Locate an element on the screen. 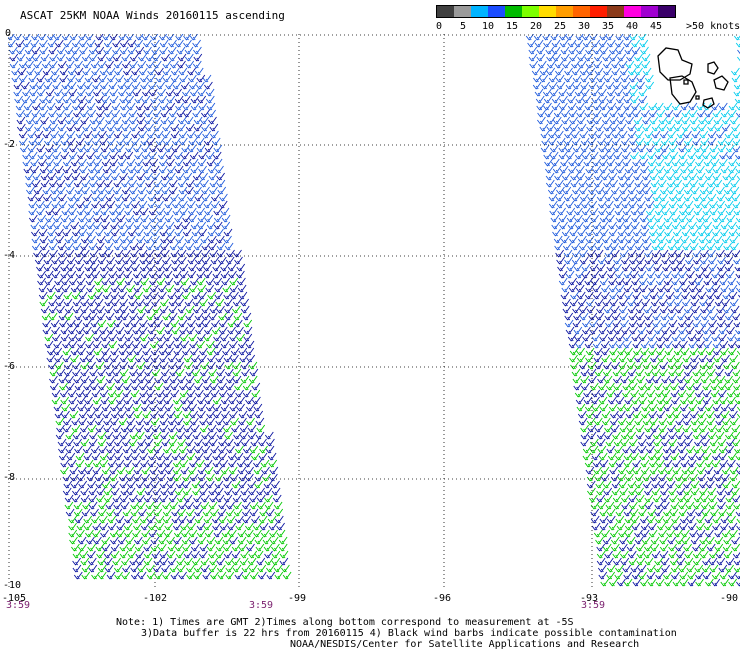 Image resolution: width=740 pixels, height=650 pixels. legend-label: 20 is located at coordinates (536, 26).